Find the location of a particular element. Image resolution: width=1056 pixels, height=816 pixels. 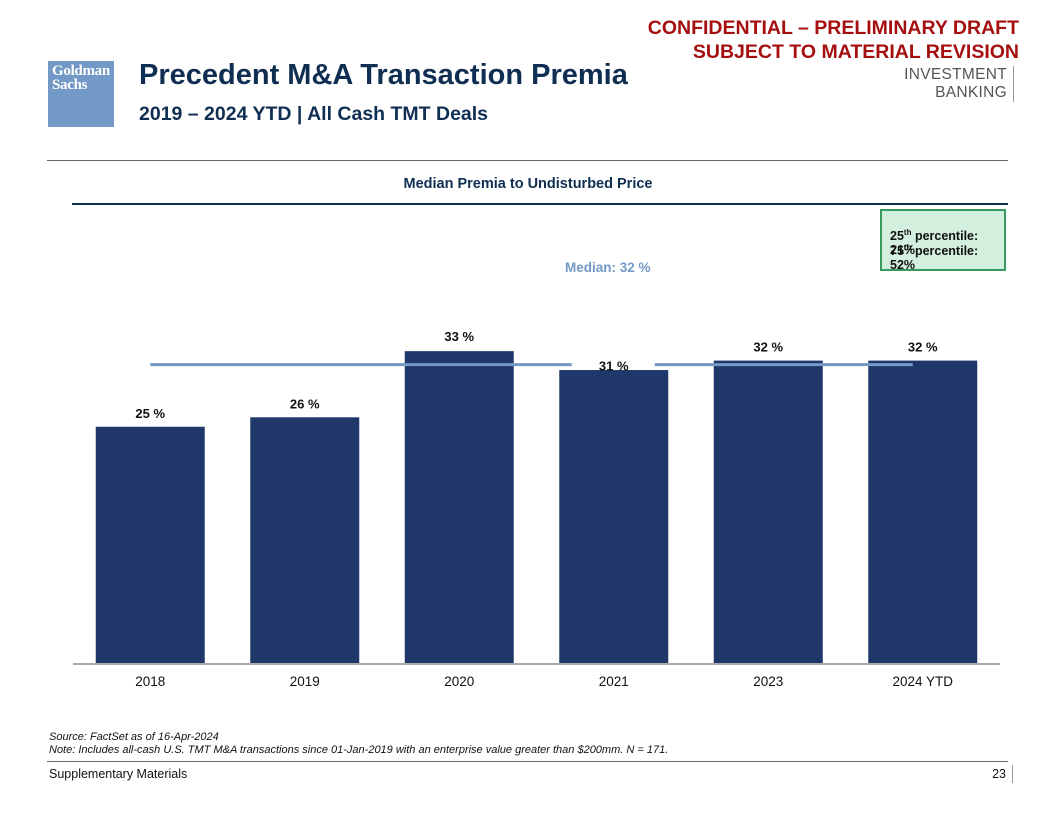

x-tick-label: 2020 is located at coordinates (459, 681).